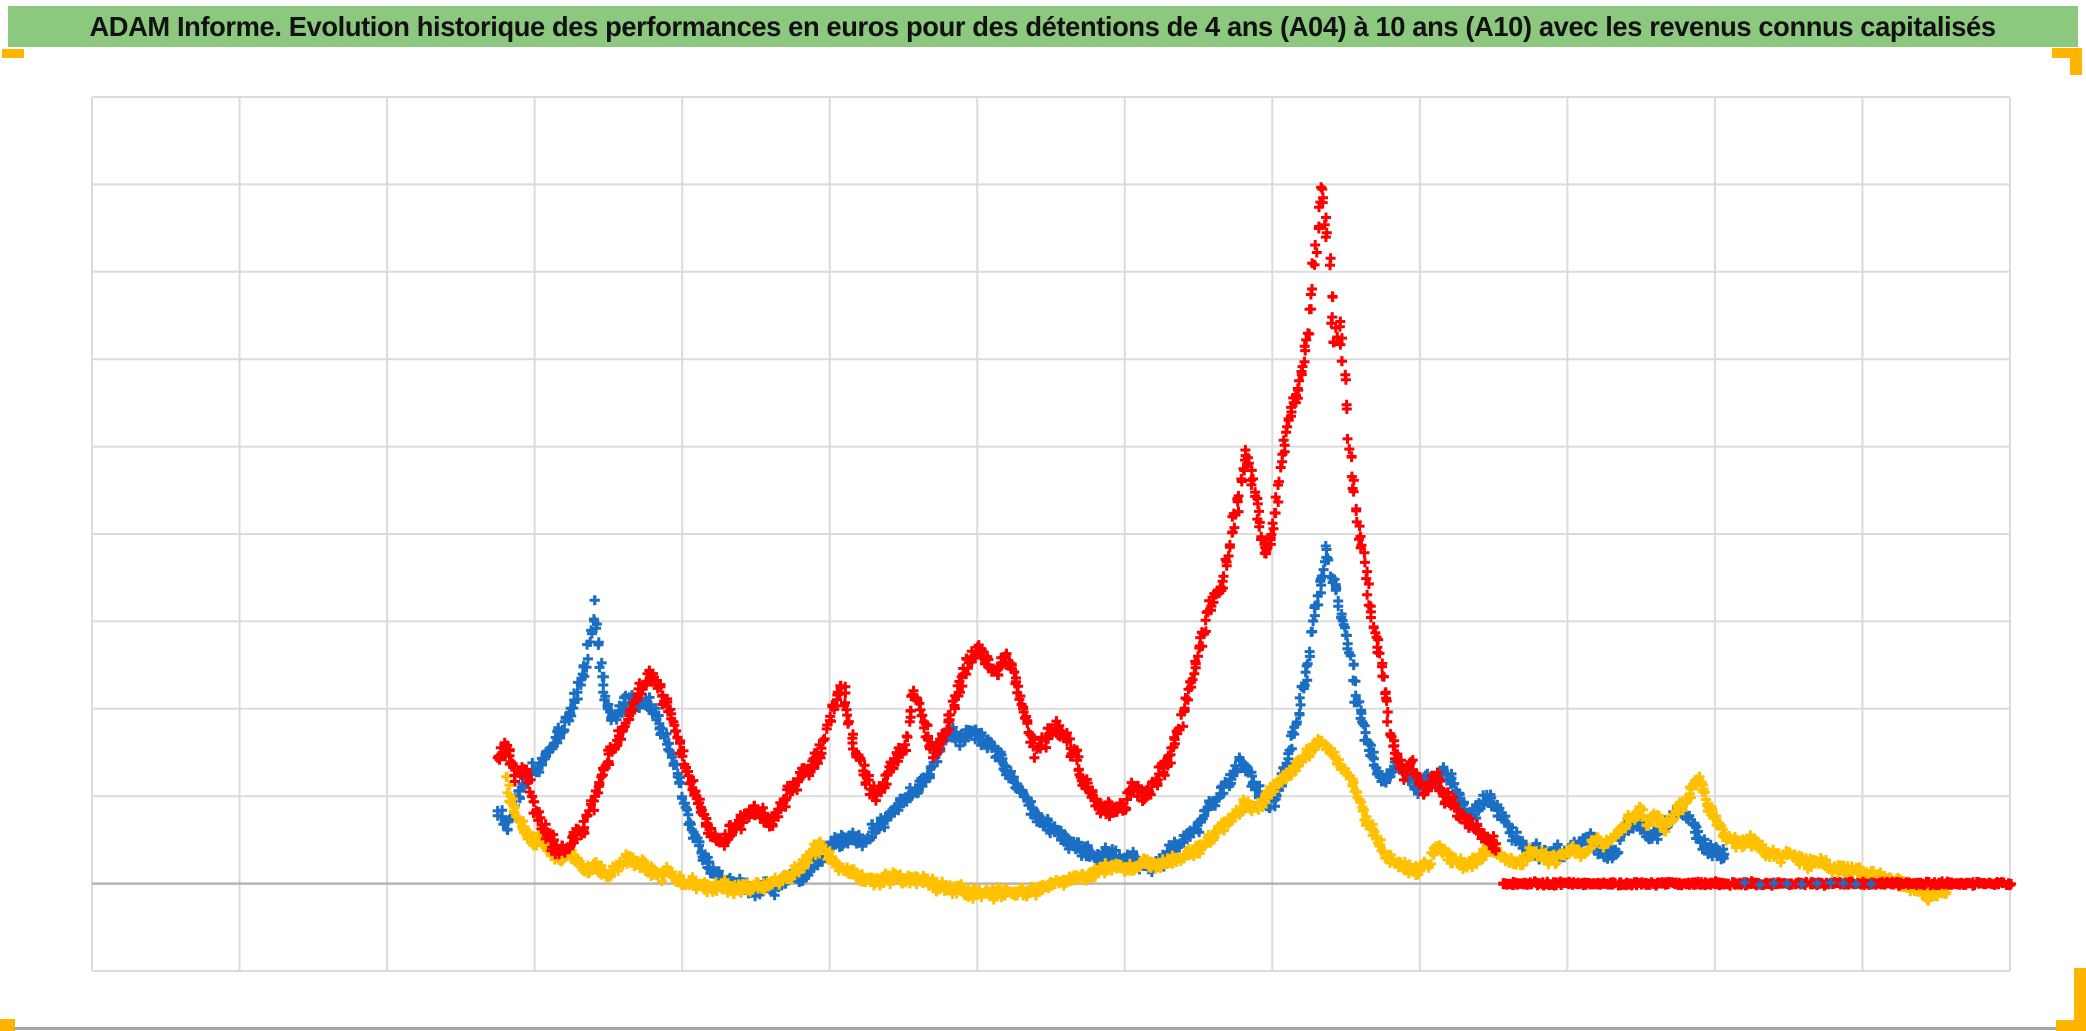 This screenshot has width=2086, height=1031. Describe the element at coordinates (13, 53) in the screenshot. I see `orange-corner-mark-top-left` at that location.